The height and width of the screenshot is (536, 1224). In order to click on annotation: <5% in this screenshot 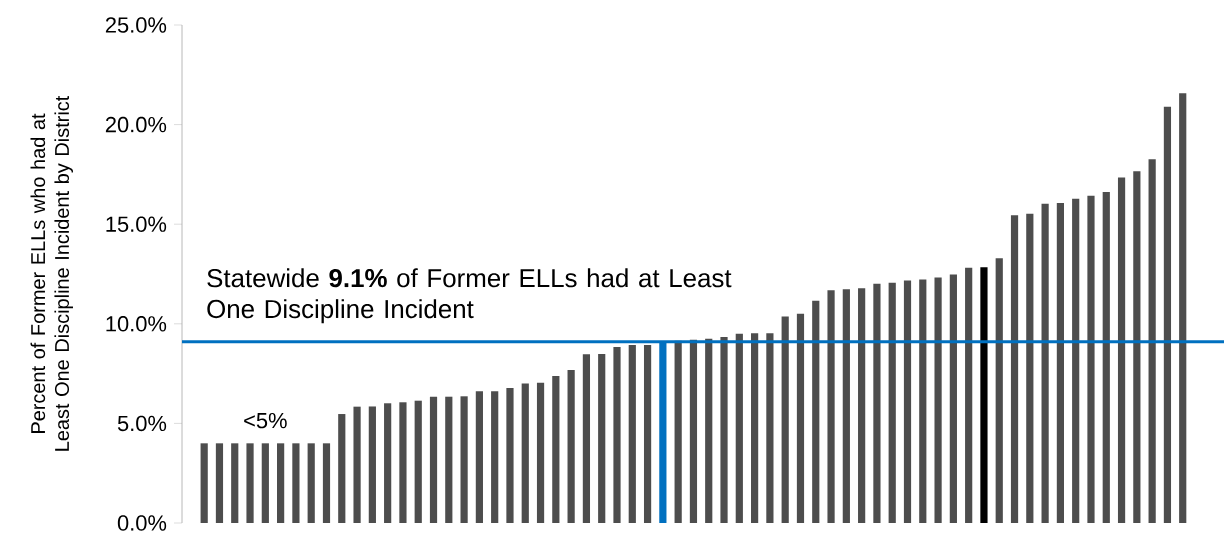, I will do `click(265, 420)`.